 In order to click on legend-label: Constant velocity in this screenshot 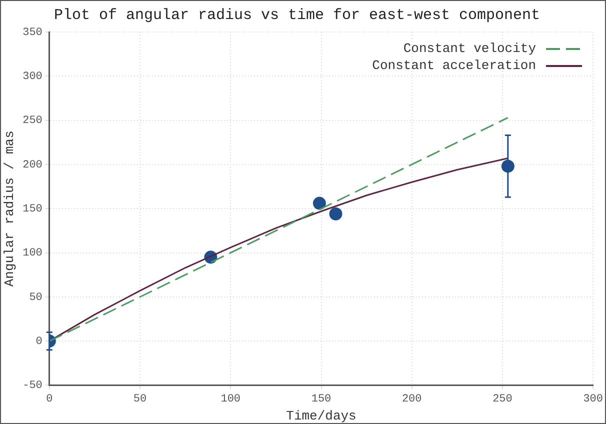, I will do `click(469, 48)`.